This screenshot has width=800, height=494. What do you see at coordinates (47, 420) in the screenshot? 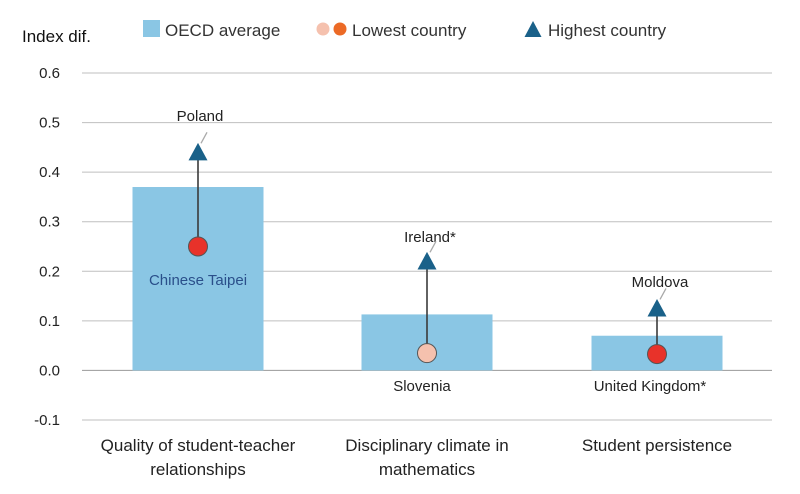
I see `y-tick-label: -0.1` at bounding box center [47, 420].